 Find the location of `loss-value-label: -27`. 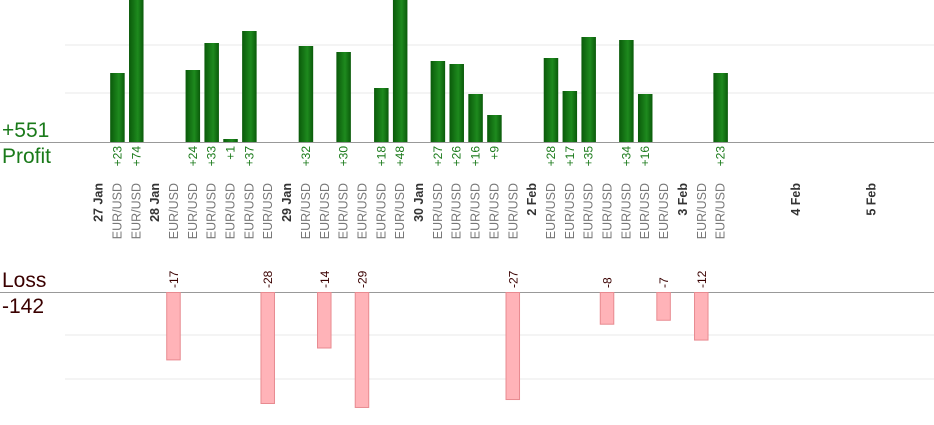

loss-value-label: -27 is located at coordinates (513, 279).